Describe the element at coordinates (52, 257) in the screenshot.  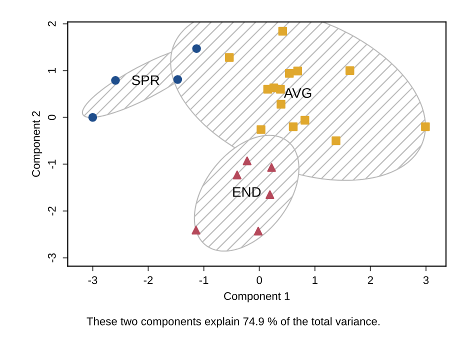
I see `y-tick-label: -3` at that location.